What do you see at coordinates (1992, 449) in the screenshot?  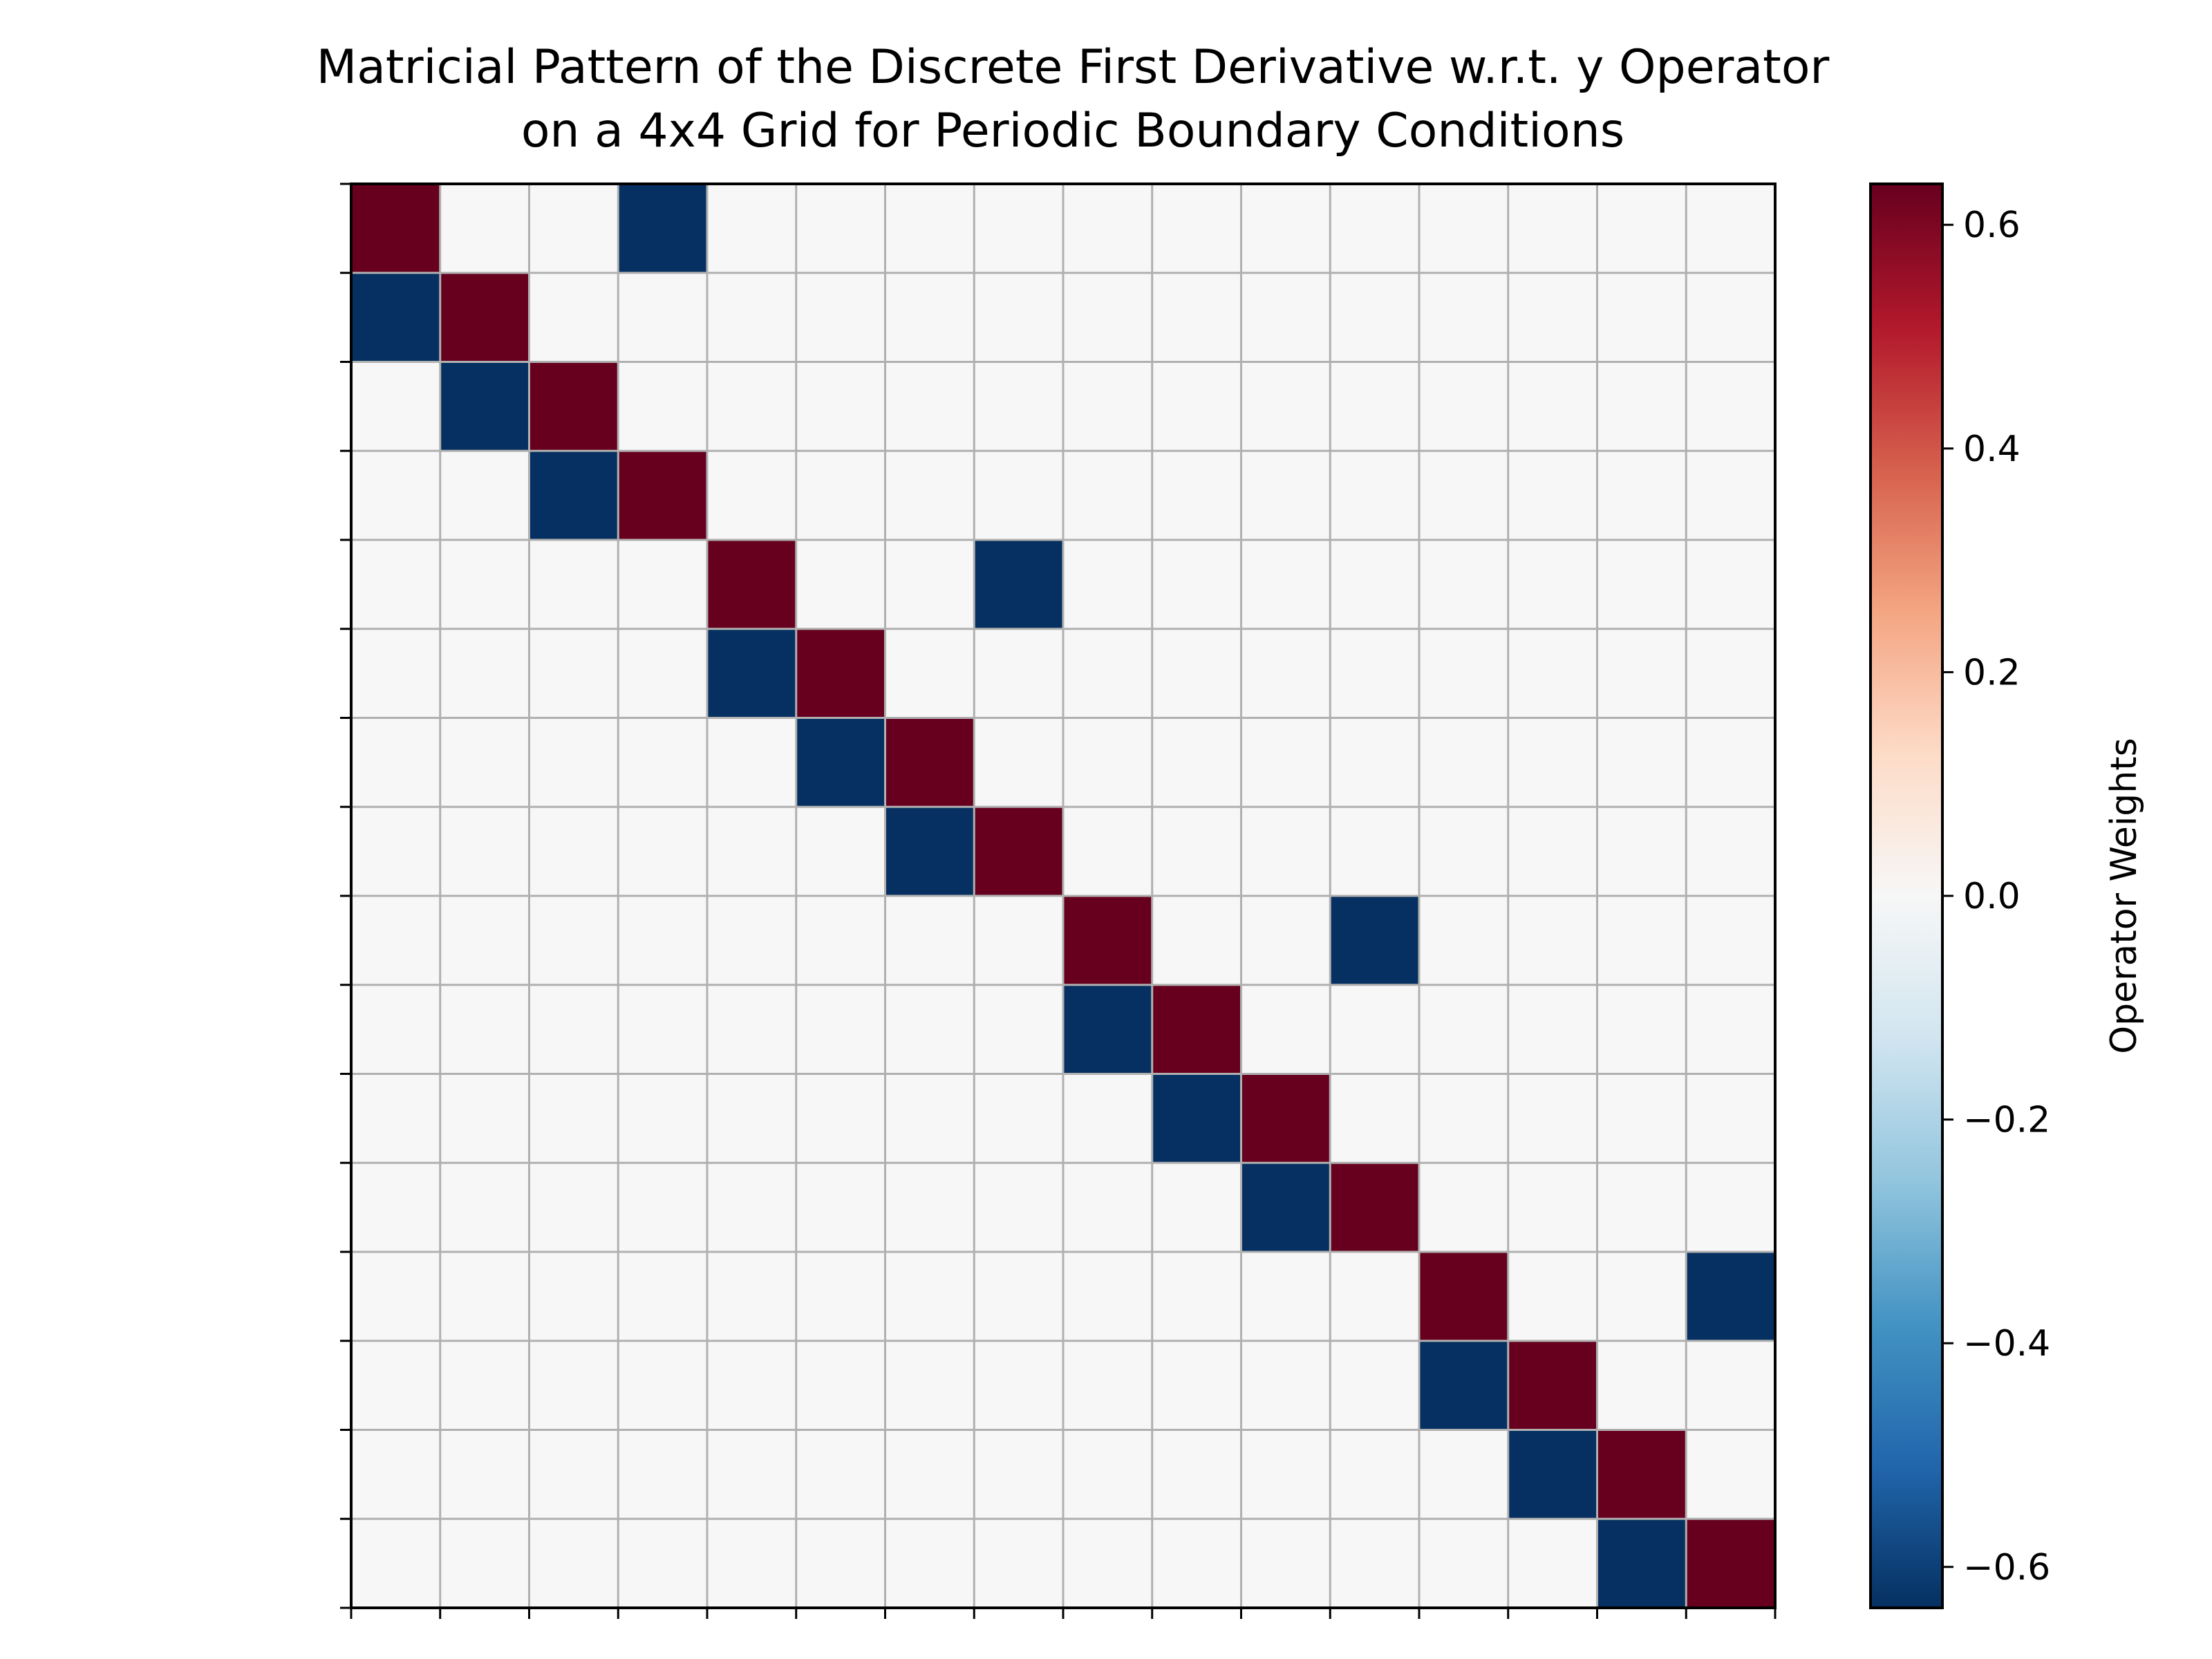 I see `colorbar-tick-label: 0.4` at bounding box center [1992, 449].